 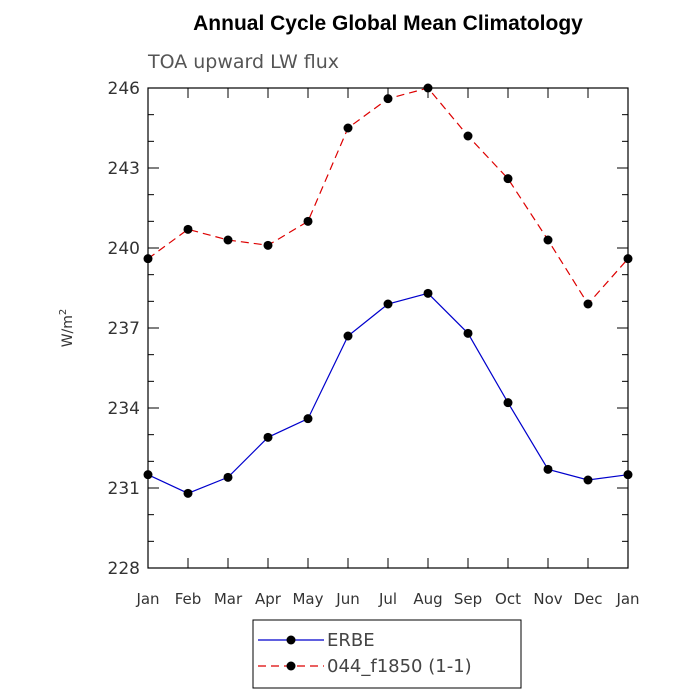 What do you see at coordinates (124, 329) in the screenshot?
I see `y-tick-label: 237` at bounding box center [124, 329].